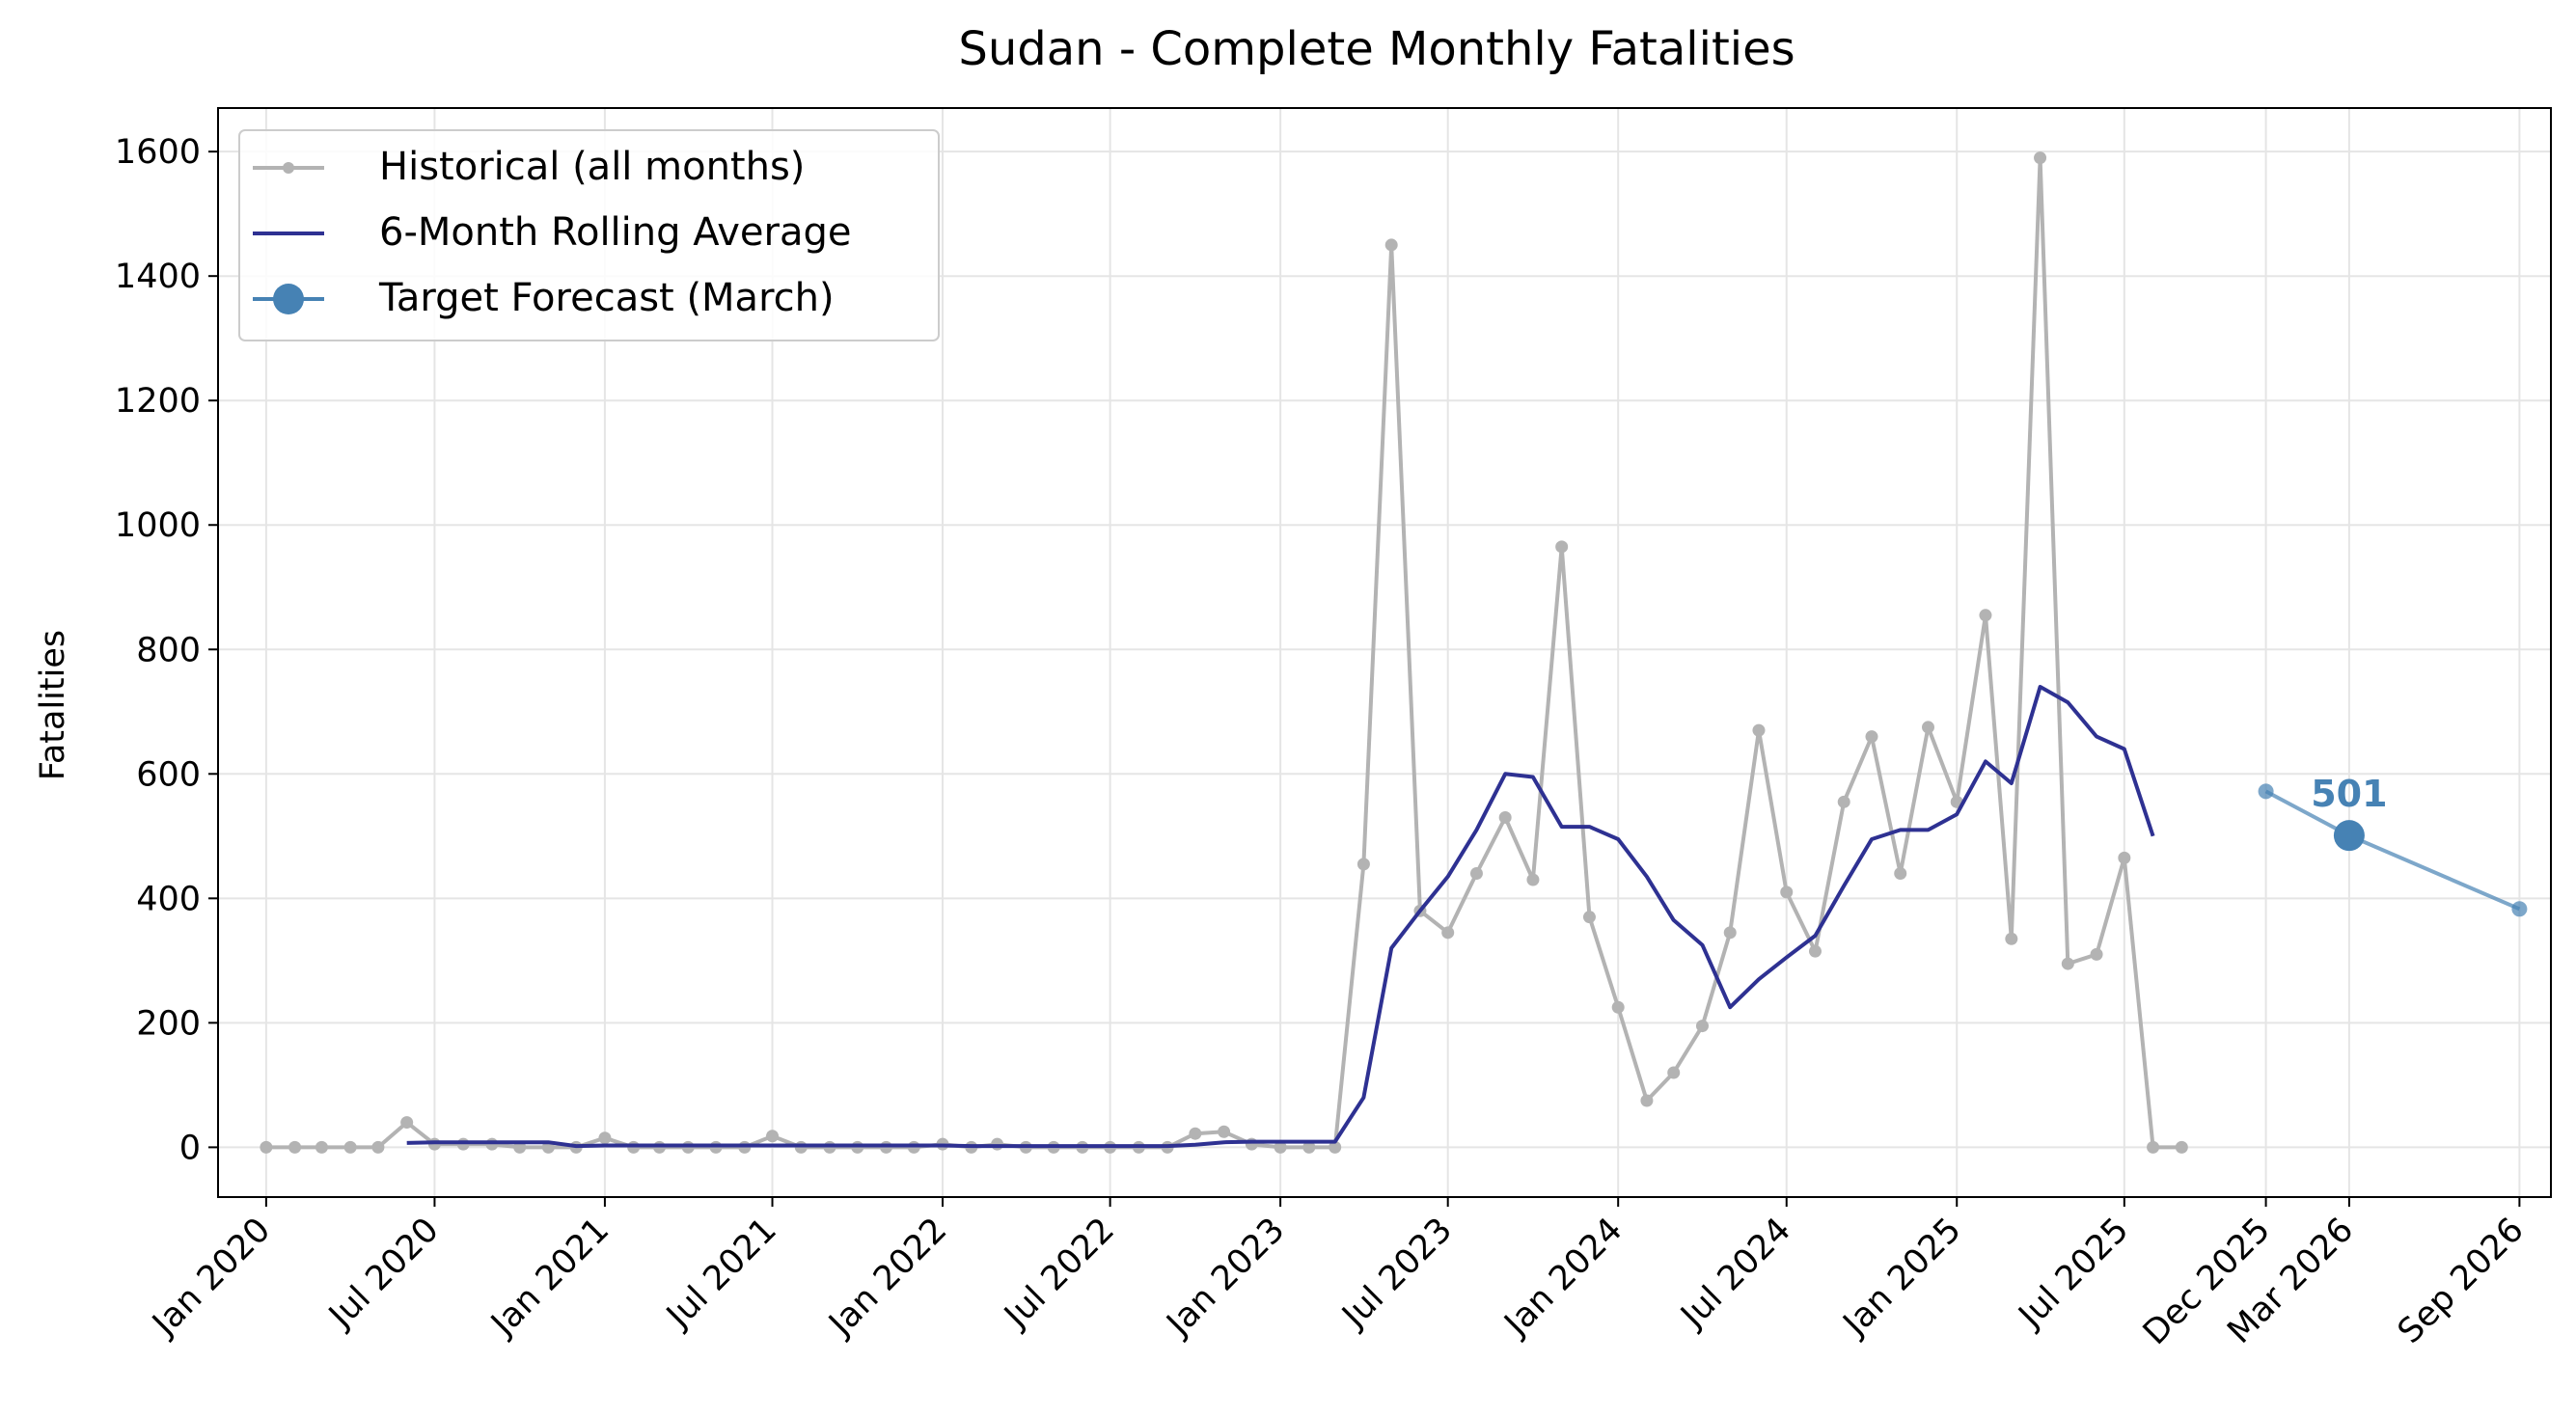 This screenshot has width=2576, height=1417. What do you see at coordinates (190, 1148) in the screenshot?
I see `y-tick-label: 0` at bounding box center [190, 1148].